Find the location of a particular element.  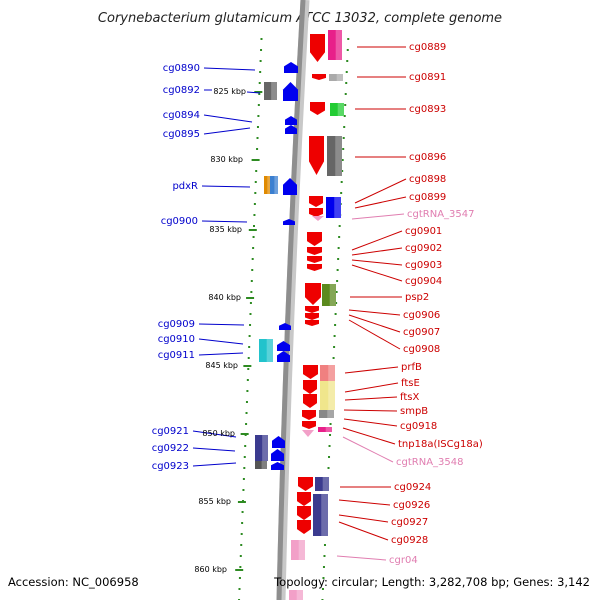

label-cgtRNA_3548: cgtRNA_3548 is located at coordinates (430, 462).